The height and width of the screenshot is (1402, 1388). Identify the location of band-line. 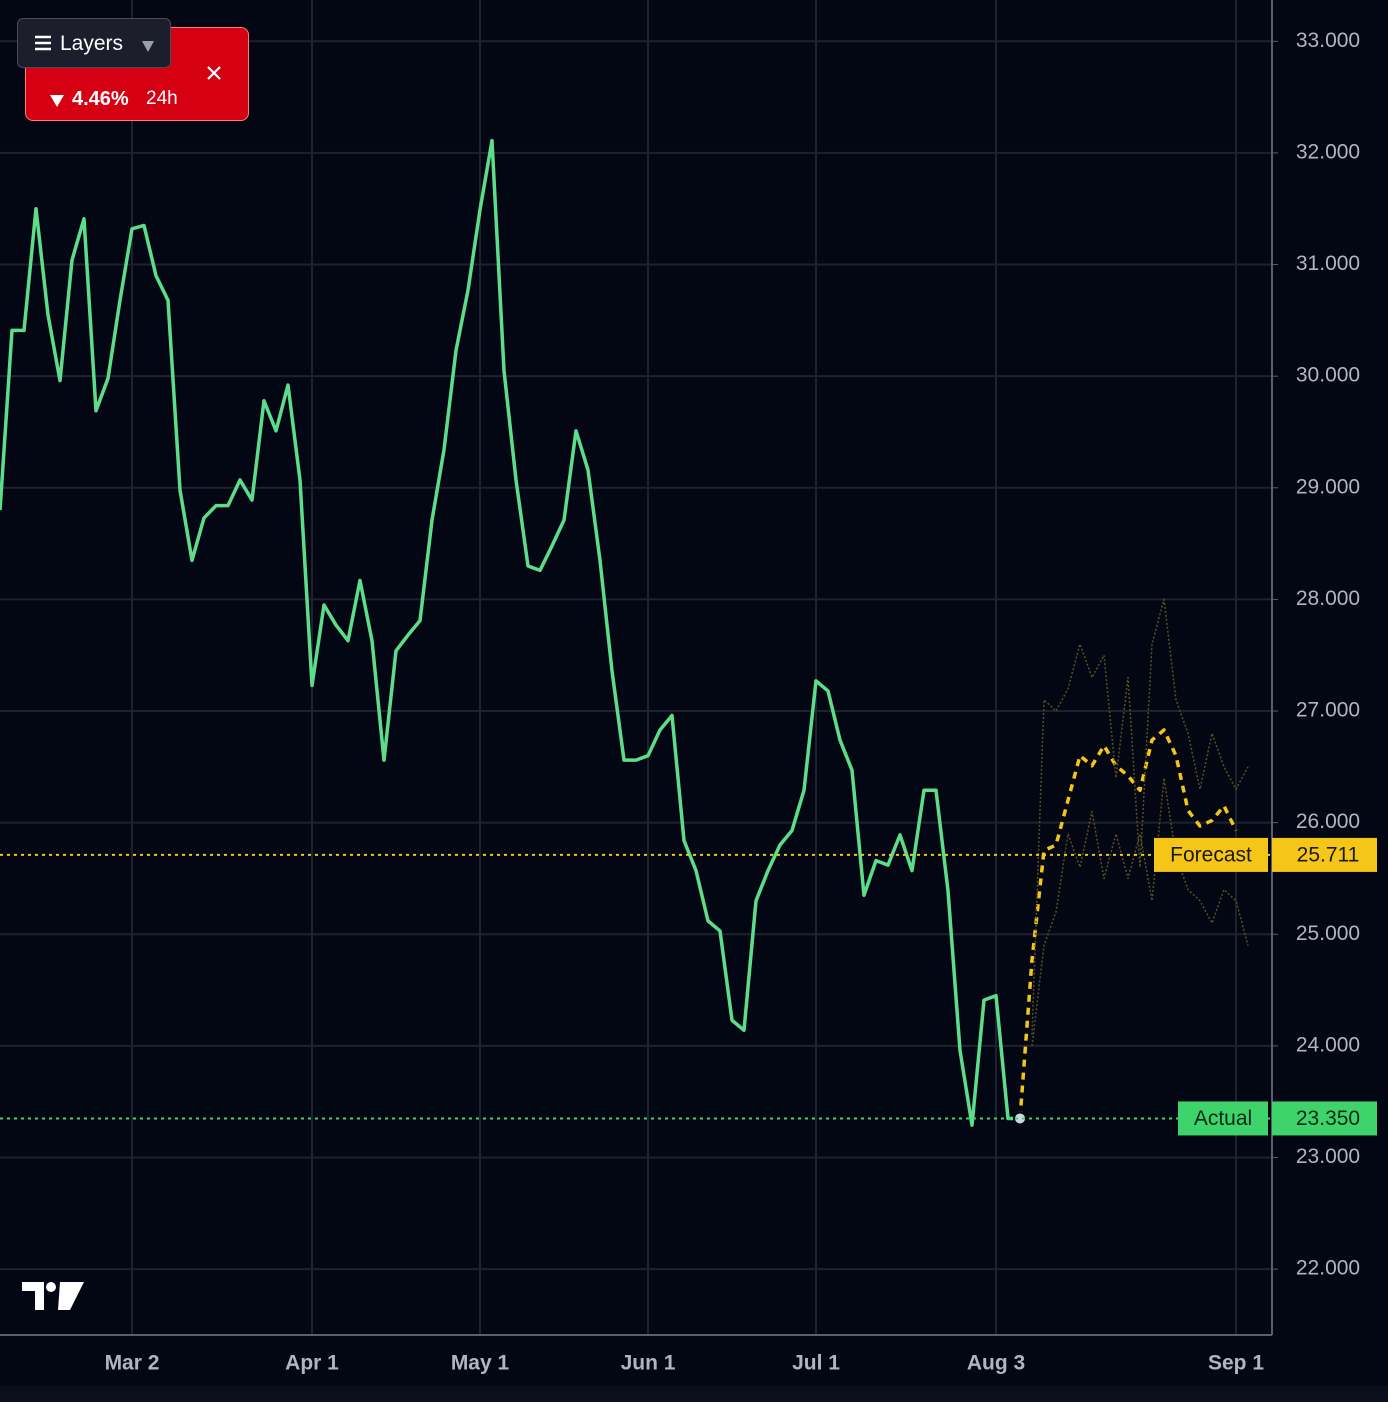
(1140, 816).